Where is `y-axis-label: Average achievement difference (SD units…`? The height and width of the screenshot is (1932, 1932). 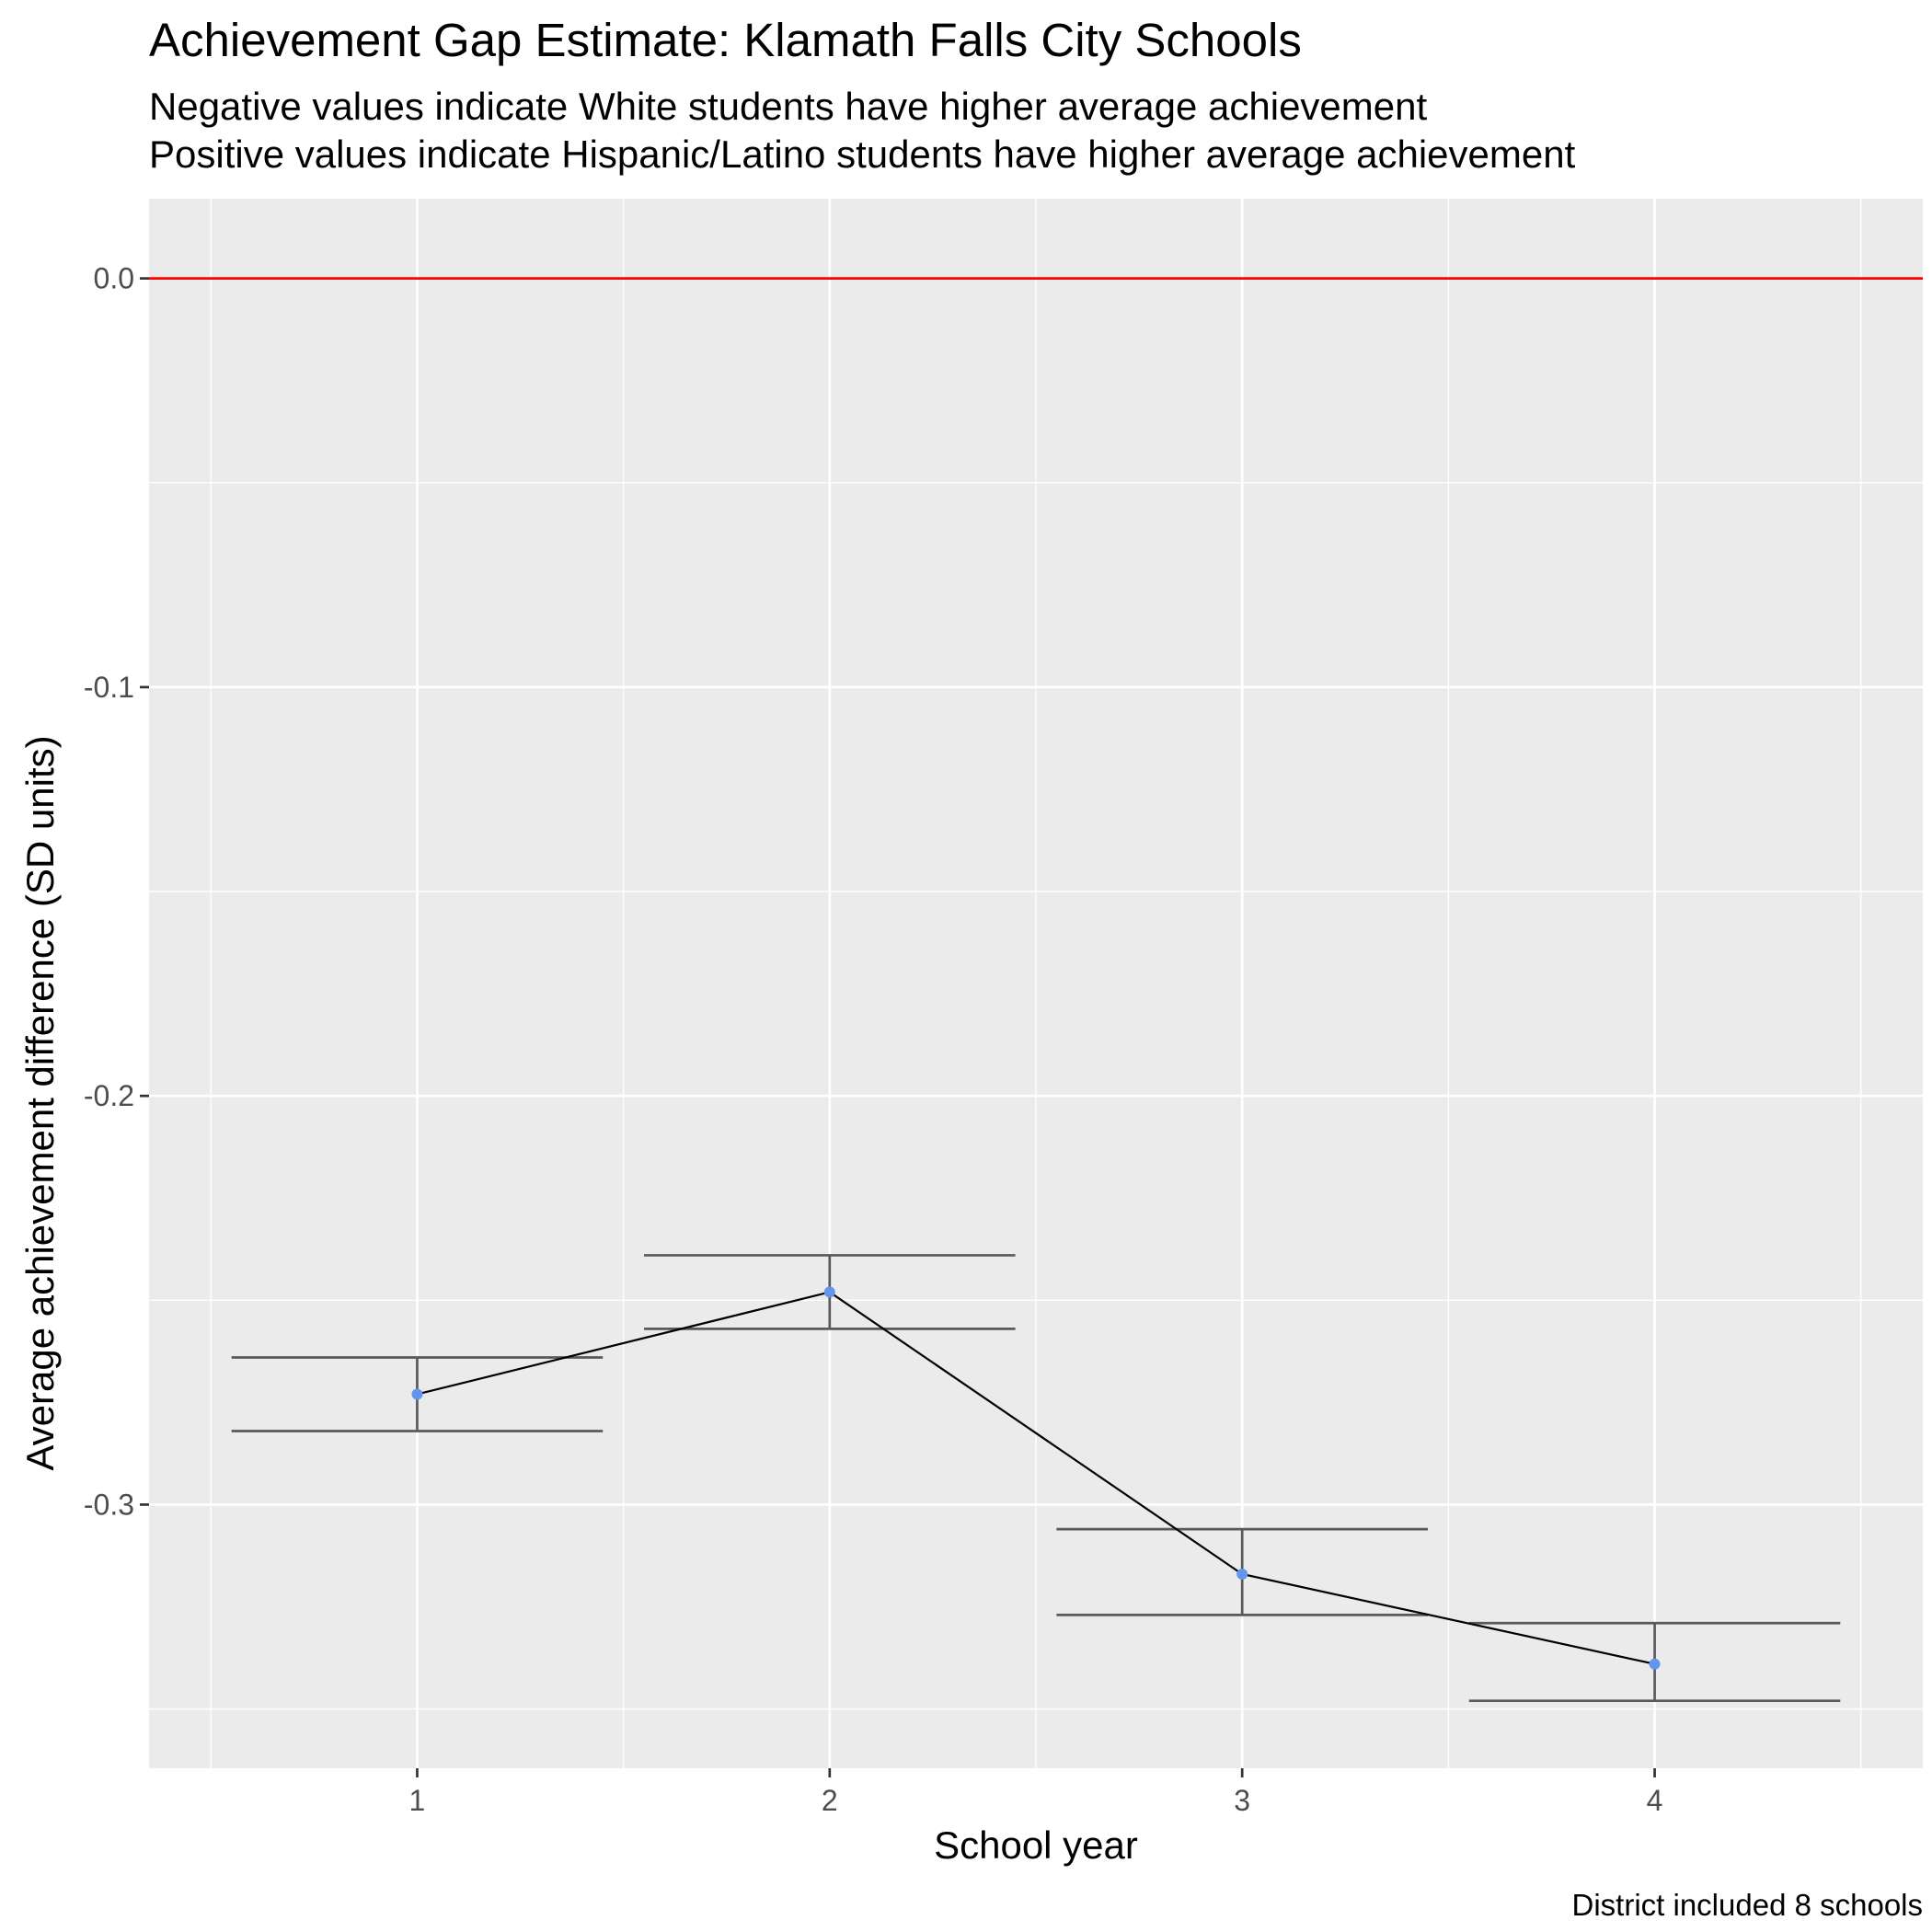 y-axis-label: Average achievement difference (SD units… is located at coordinates (40, 1102).